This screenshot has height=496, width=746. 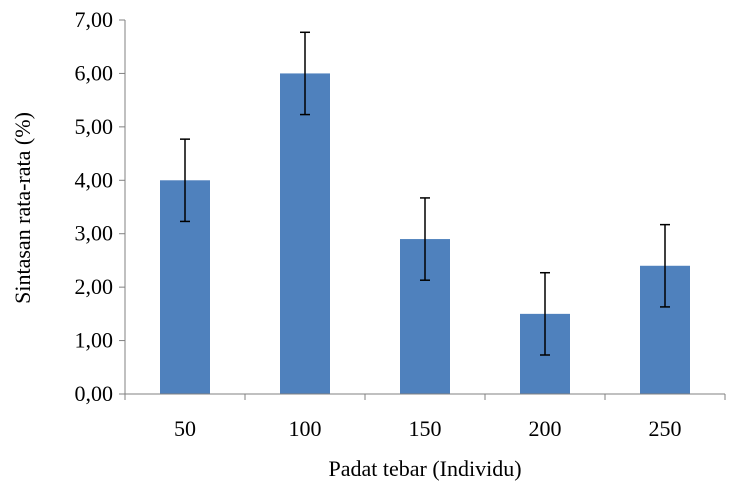 I want to click on y-tick-label: 7,00, so click(x=94, y=19).